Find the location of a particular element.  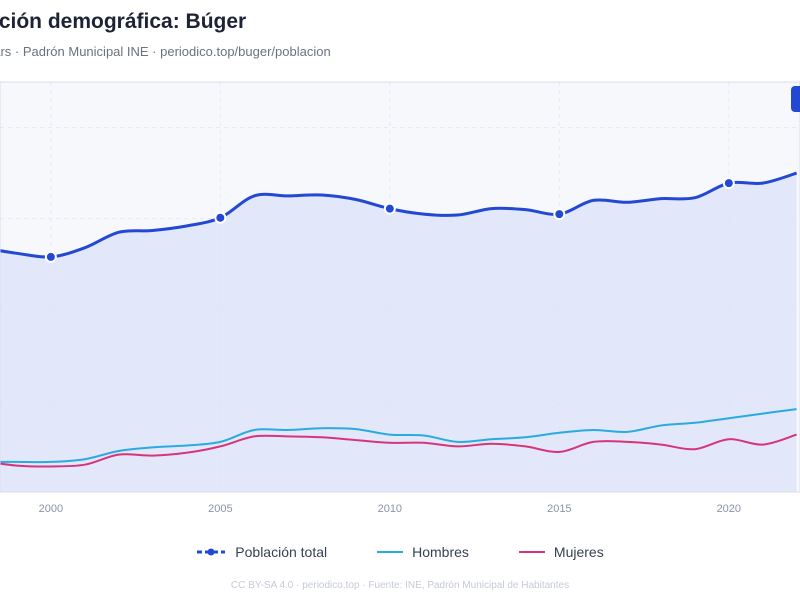

legend-item-total: Población total is located at coordinates (261, 552).